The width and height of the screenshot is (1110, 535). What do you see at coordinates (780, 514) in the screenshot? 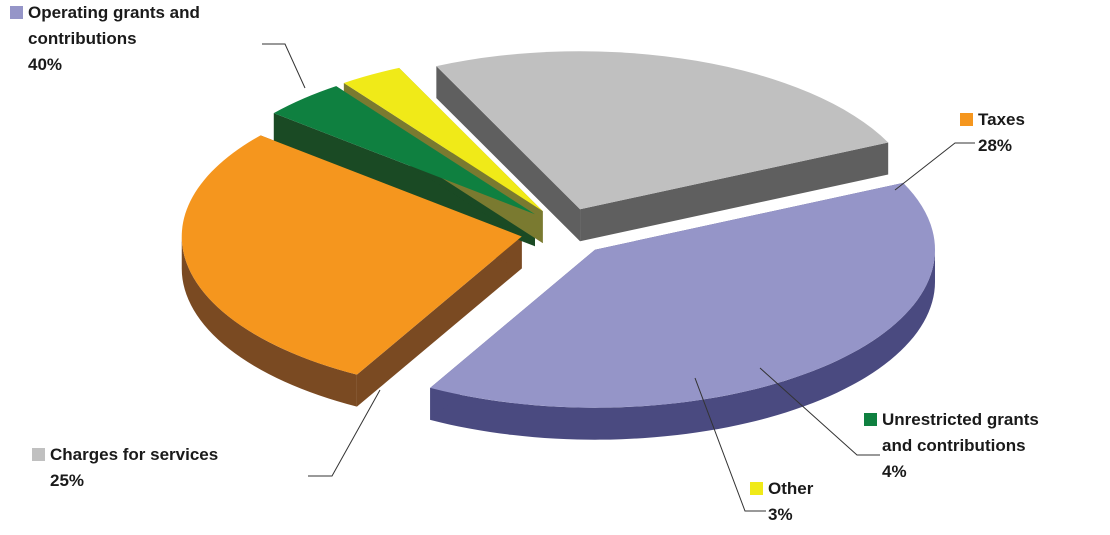
I see `slice-value-other: 3%` at bounding box center [780, 514].